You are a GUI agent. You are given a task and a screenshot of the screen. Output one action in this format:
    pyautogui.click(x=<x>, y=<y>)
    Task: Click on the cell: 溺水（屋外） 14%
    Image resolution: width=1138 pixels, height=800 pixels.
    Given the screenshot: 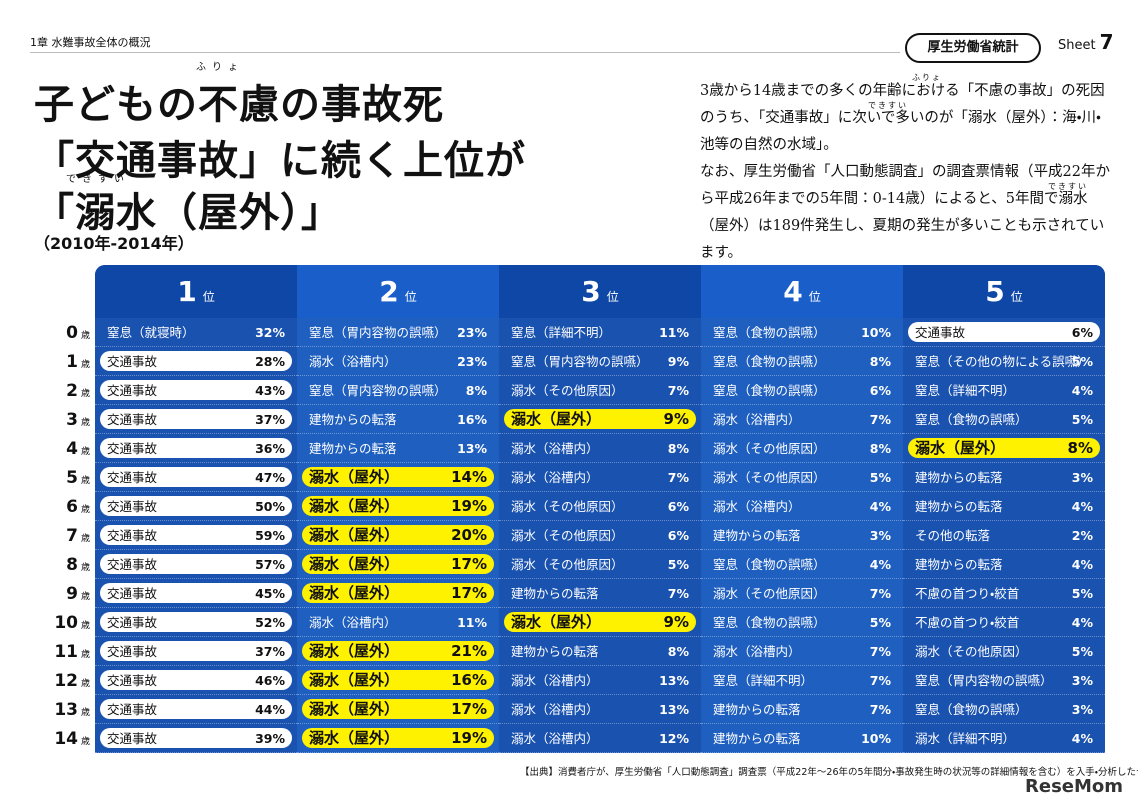 What is the action you would take?
    pyautogui.click(x=398, y=477)
    